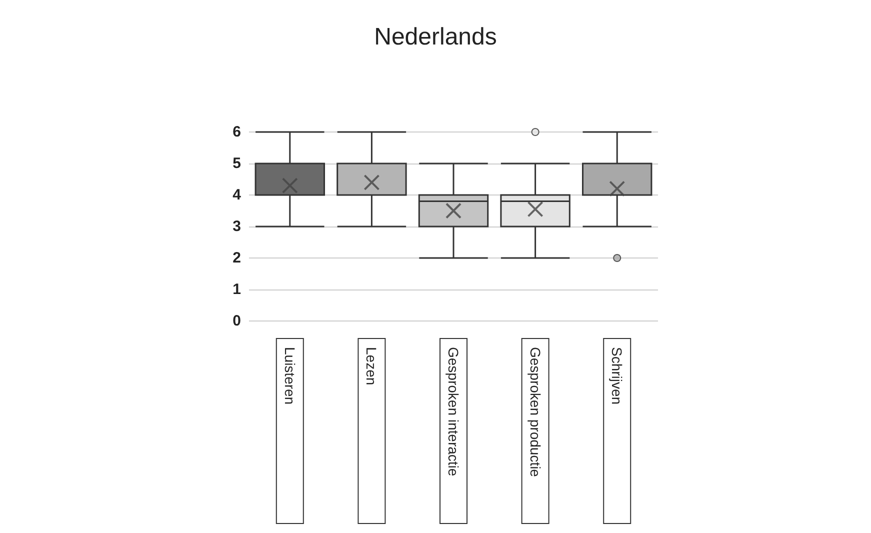  Describe the element at coordinates (435, 37) in the screenshot. I see `chart-title: Nederlands` at that location.